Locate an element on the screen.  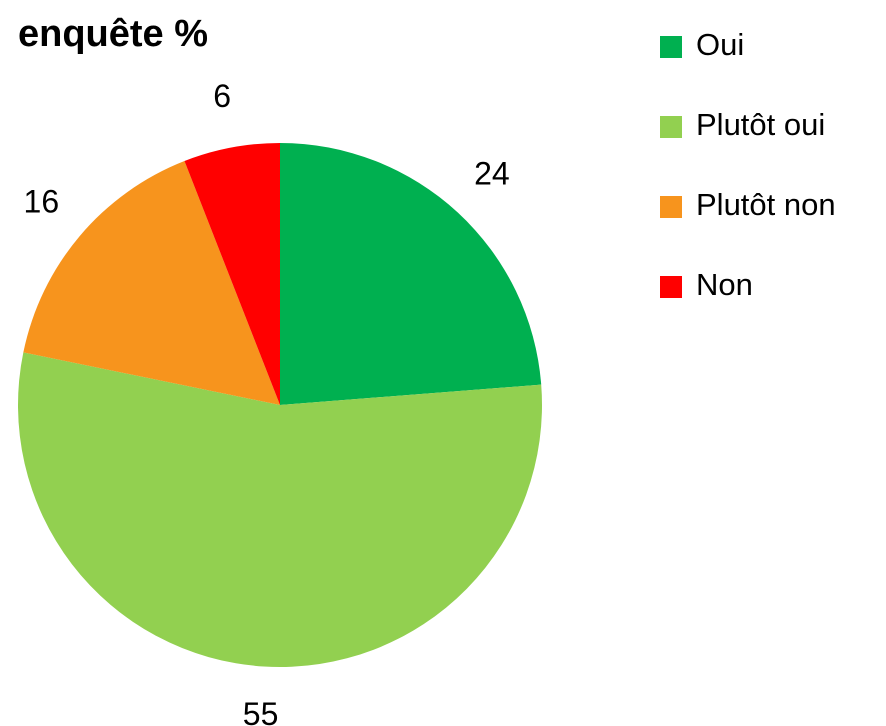
data-label: 16 is located at coordinates (42, 201).